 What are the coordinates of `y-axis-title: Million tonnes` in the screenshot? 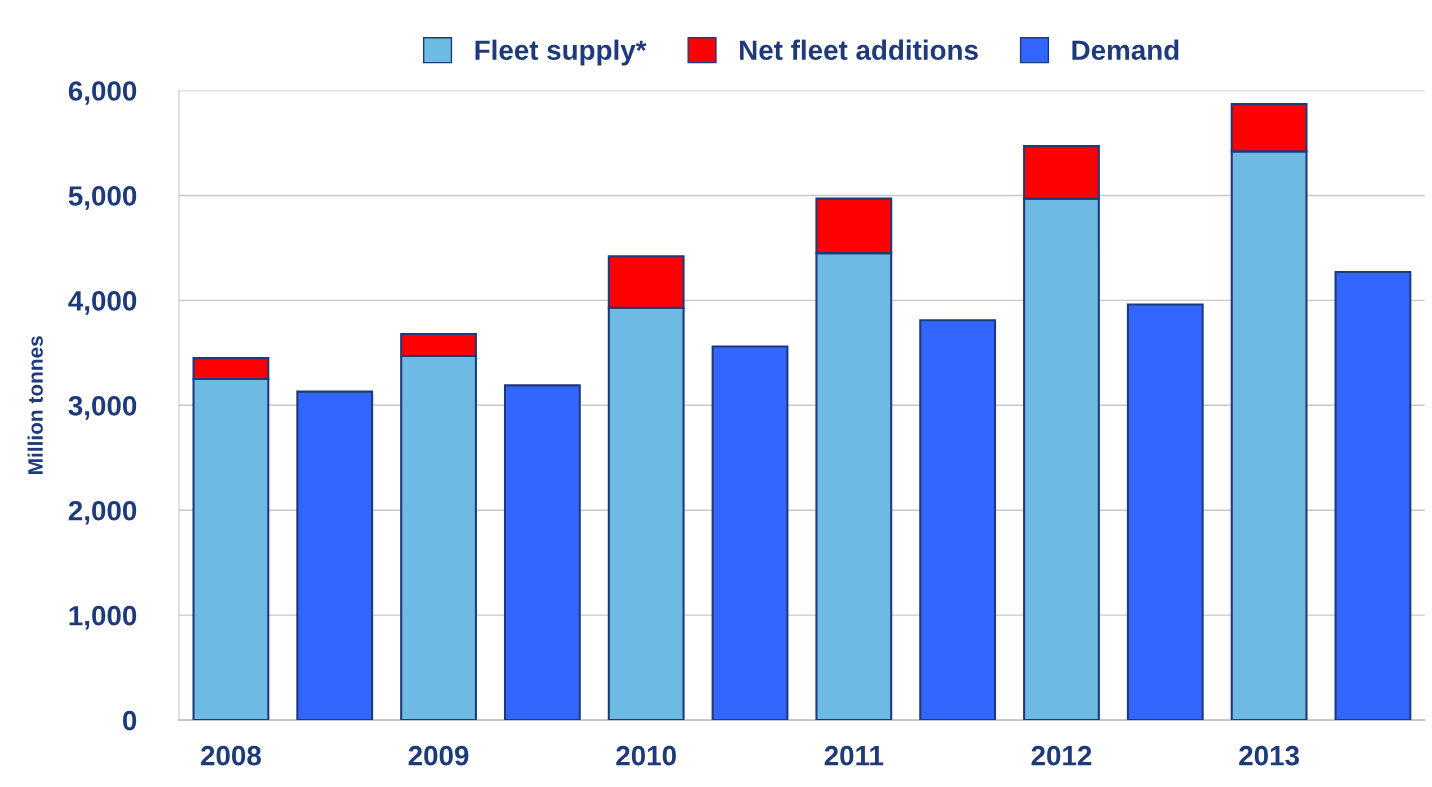 It's located at (35, 405).